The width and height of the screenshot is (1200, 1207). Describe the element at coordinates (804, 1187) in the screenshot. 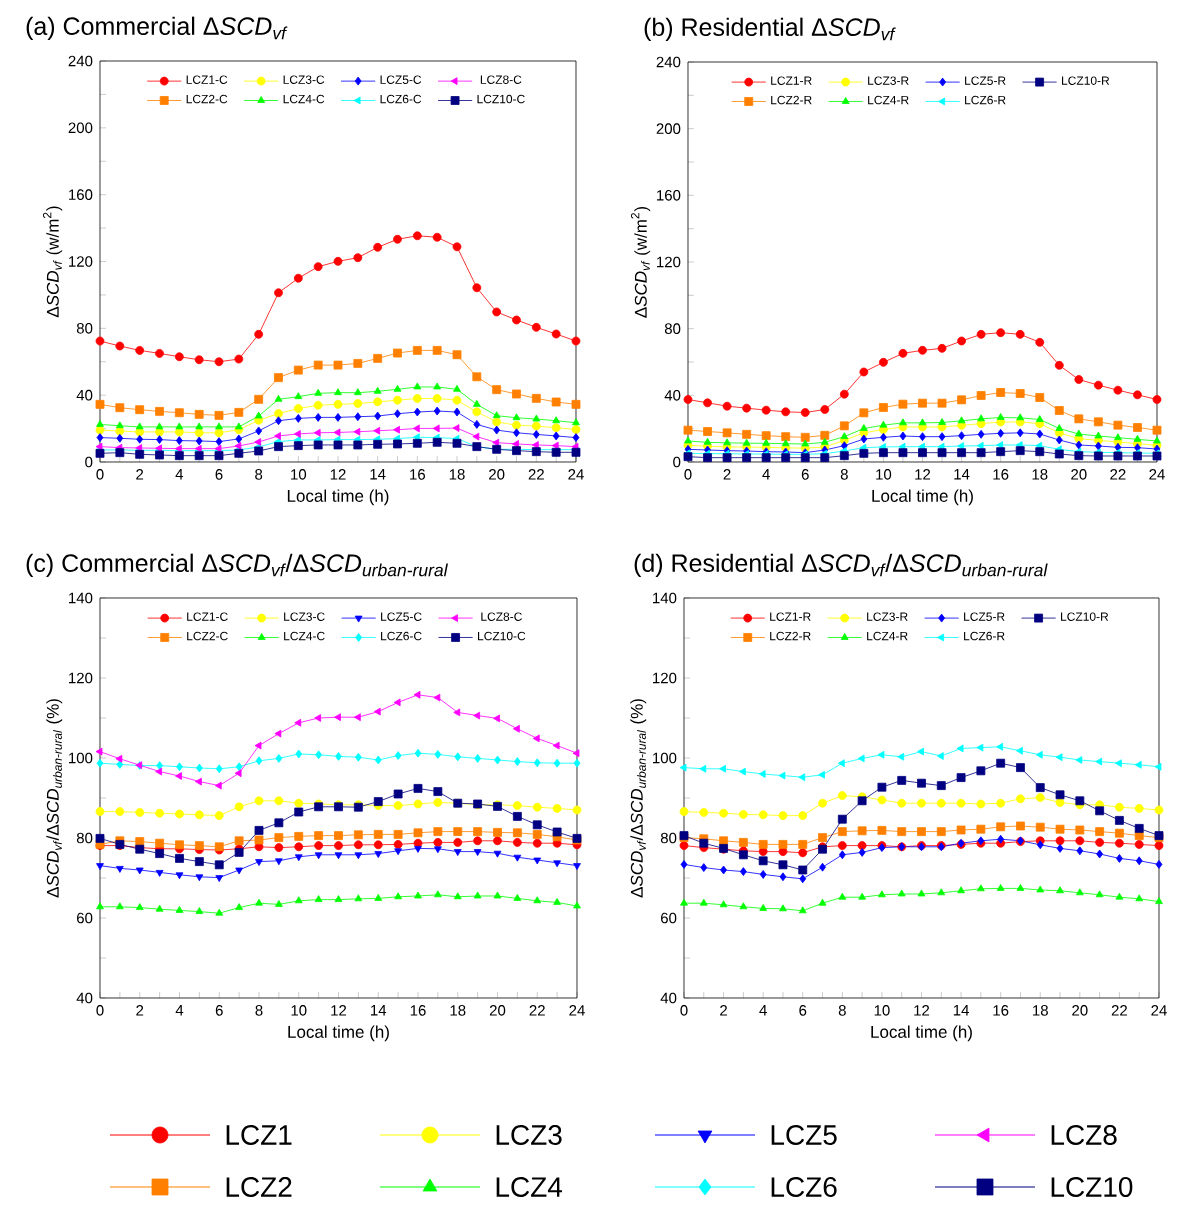

I see `legend-label: LCZ6` at that location.